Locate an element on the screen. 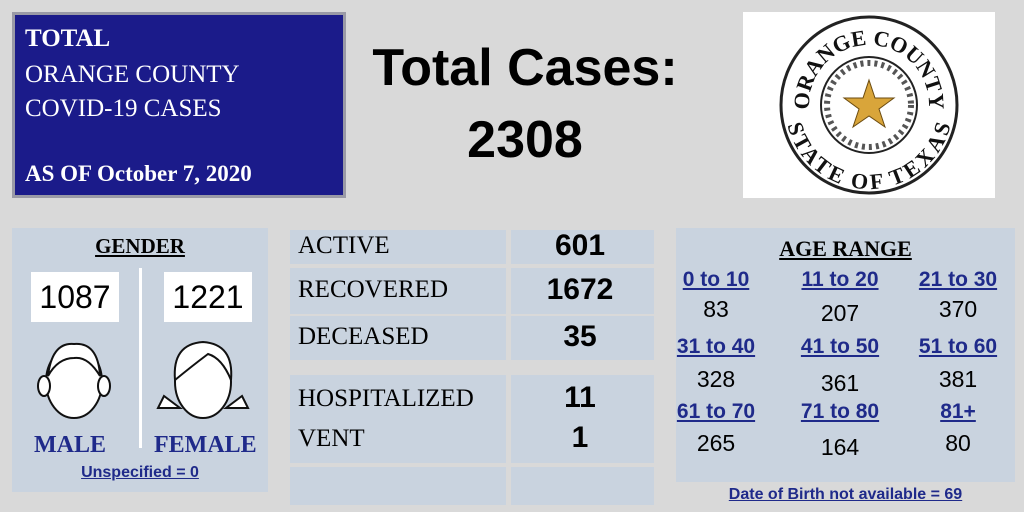 Image resolution: width=1024 pixels, height=512 pixels. status-value: 35 is located at coordinates (580, 336).